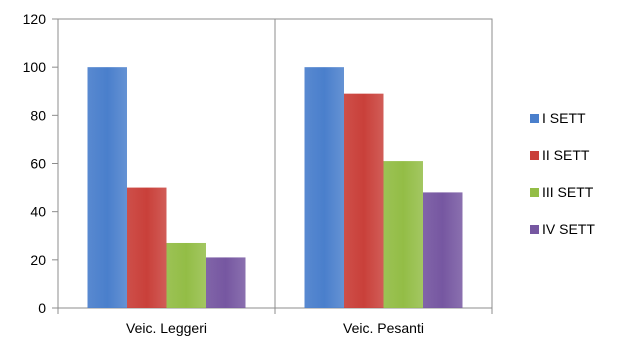 This screenshot has height=341, width=619. What do you see at coordinates (364, 201) in the screenshot?
I see `bar-ii-sett-veic-pesanti` at bounding box center [364, 201].